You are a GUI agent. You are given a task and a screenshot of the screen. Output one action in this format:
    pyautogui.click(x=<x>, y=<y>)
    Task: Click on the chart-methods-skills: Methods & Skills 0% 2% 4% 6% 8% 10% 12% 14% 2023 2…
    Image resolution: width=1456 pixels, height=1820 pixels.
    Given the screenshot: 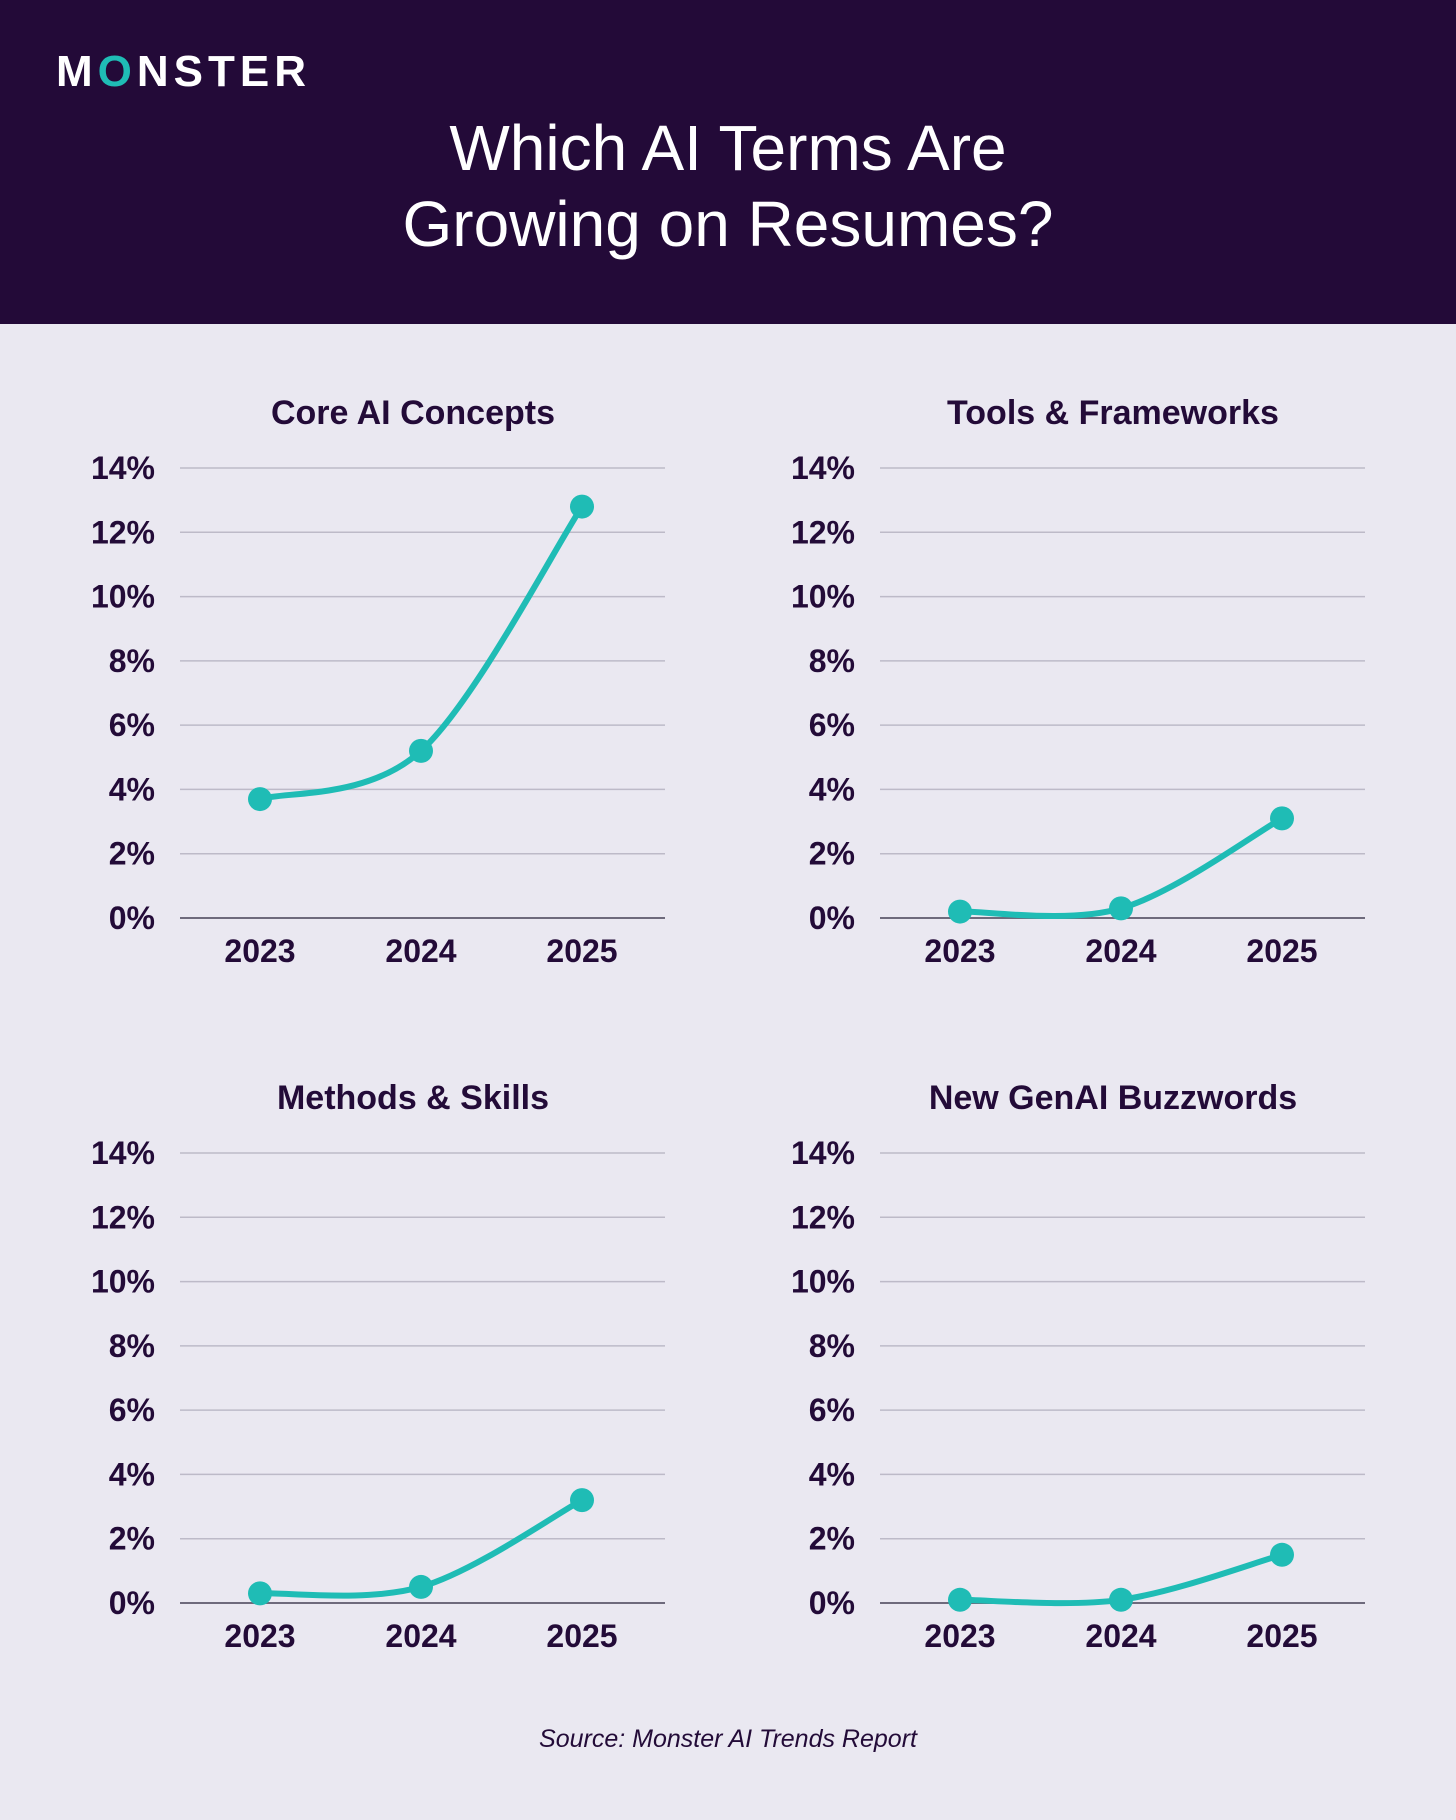 What is the action you would take?
    pyautogui.click(x=378, y=1366)
    